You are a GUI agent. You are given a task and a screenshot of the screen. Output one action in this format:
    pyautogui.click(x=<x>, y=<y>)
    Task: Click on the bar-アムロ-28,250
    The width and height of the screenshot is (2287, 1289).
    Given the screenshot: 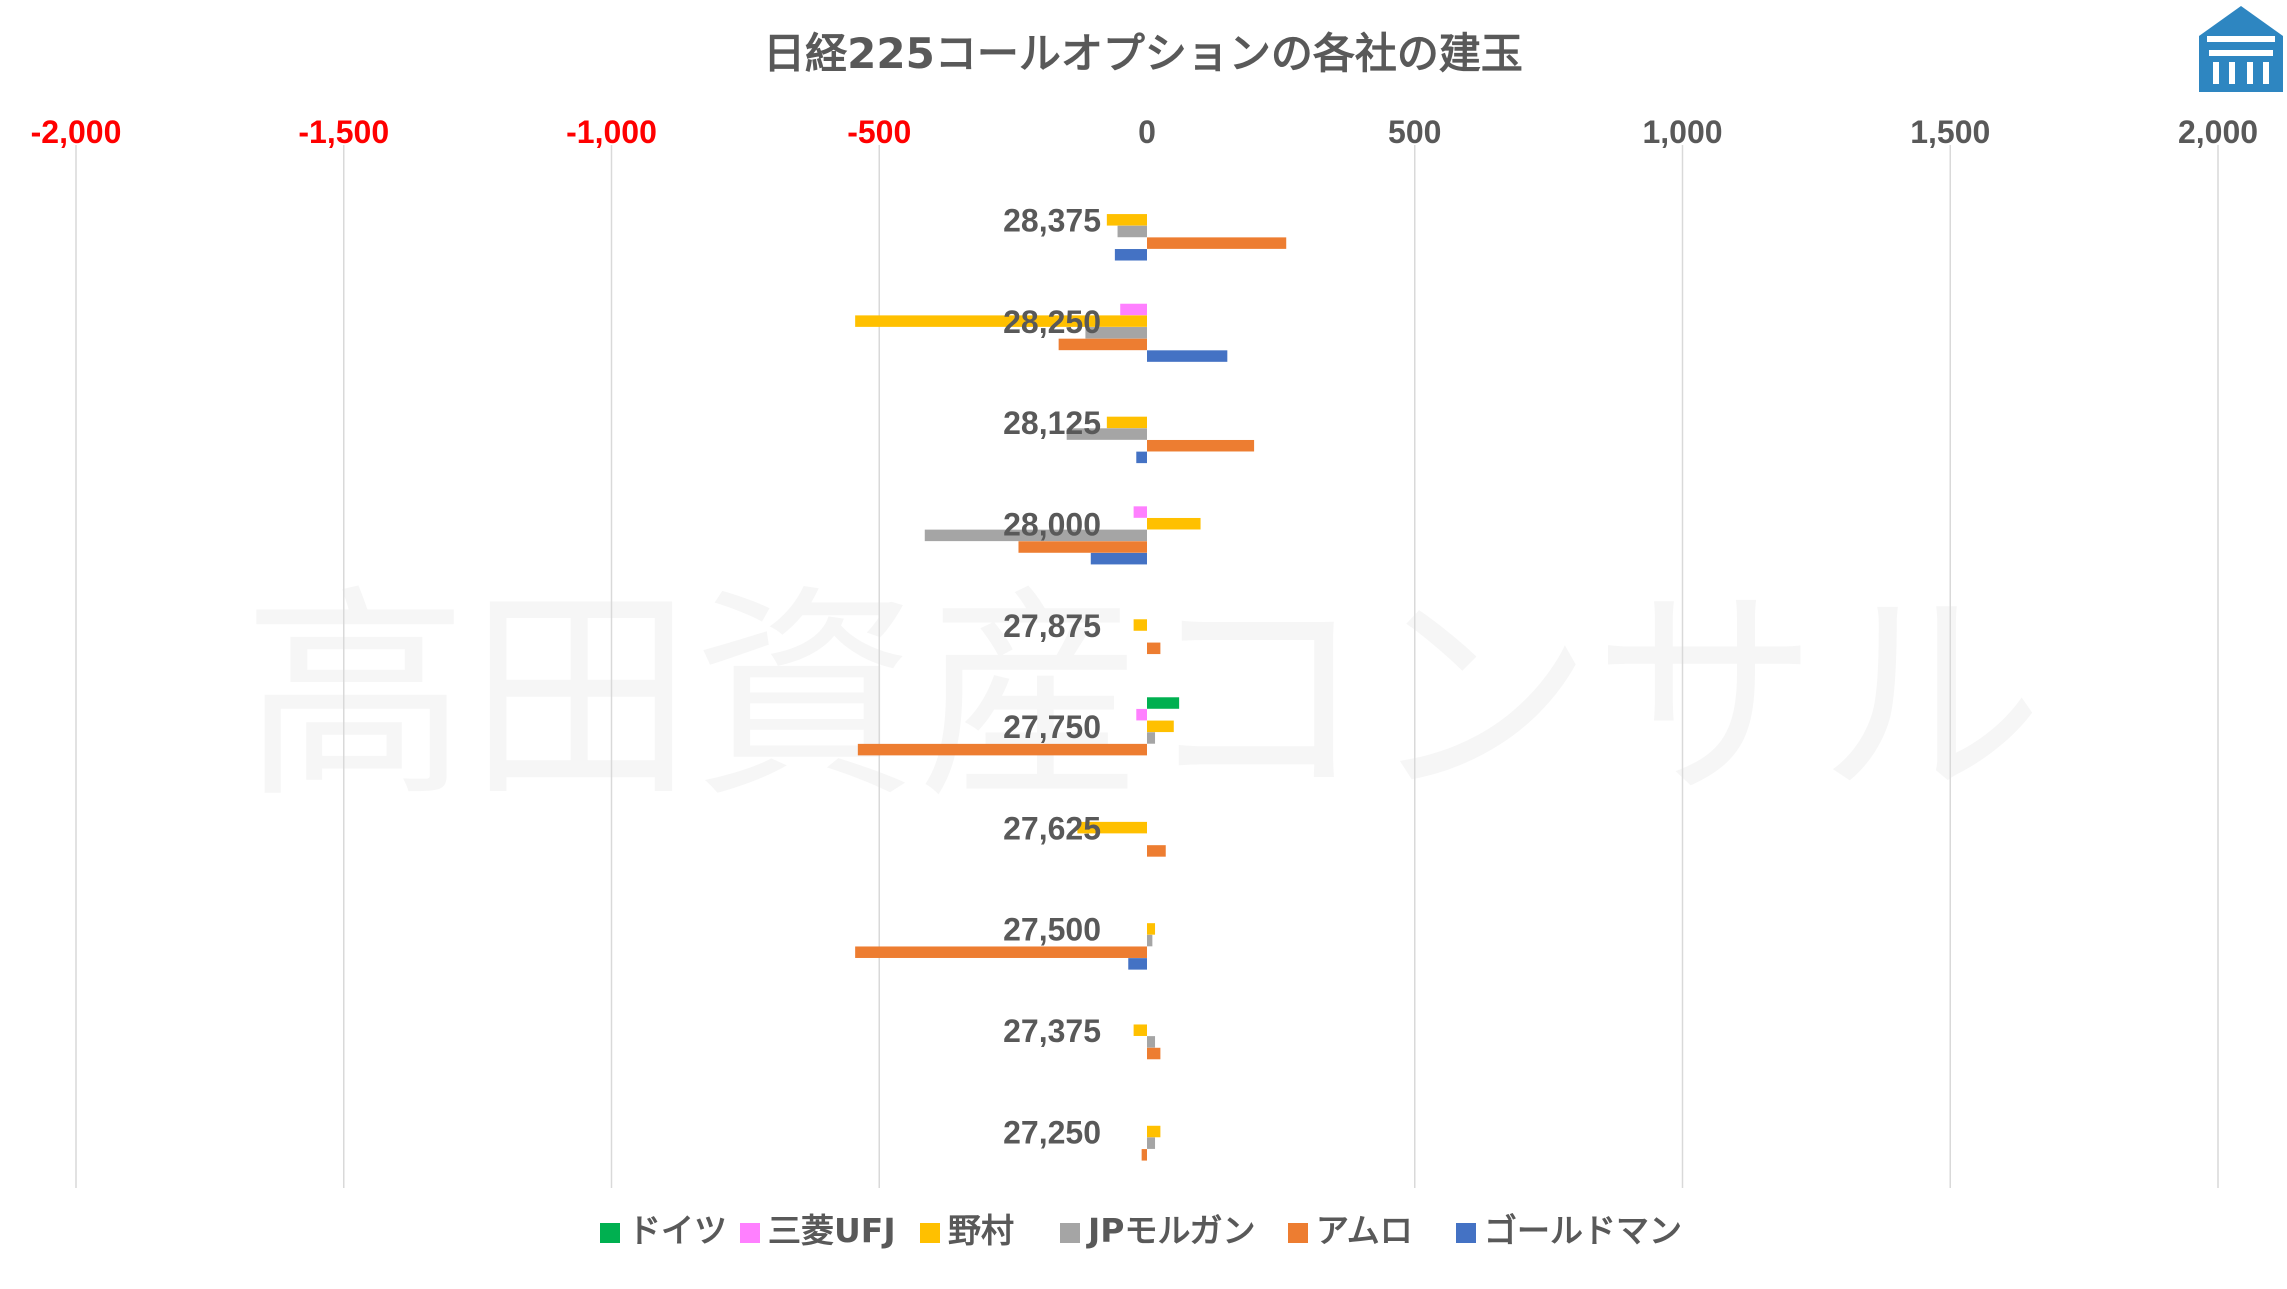 What is the action you would take?
    pyautogui.click(x=1102, y=344)
    